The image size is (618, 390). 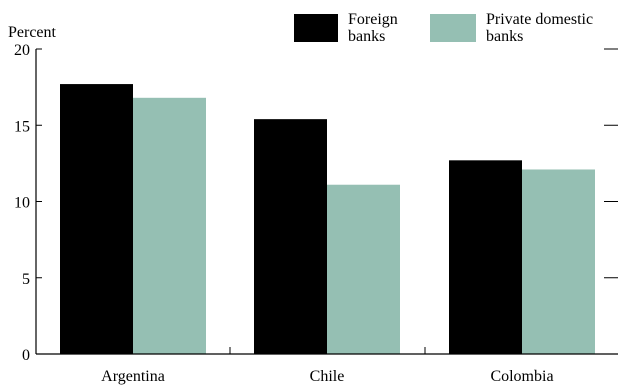 I want to click on y-tick-label-0: 0, so click(x=26, y=355).